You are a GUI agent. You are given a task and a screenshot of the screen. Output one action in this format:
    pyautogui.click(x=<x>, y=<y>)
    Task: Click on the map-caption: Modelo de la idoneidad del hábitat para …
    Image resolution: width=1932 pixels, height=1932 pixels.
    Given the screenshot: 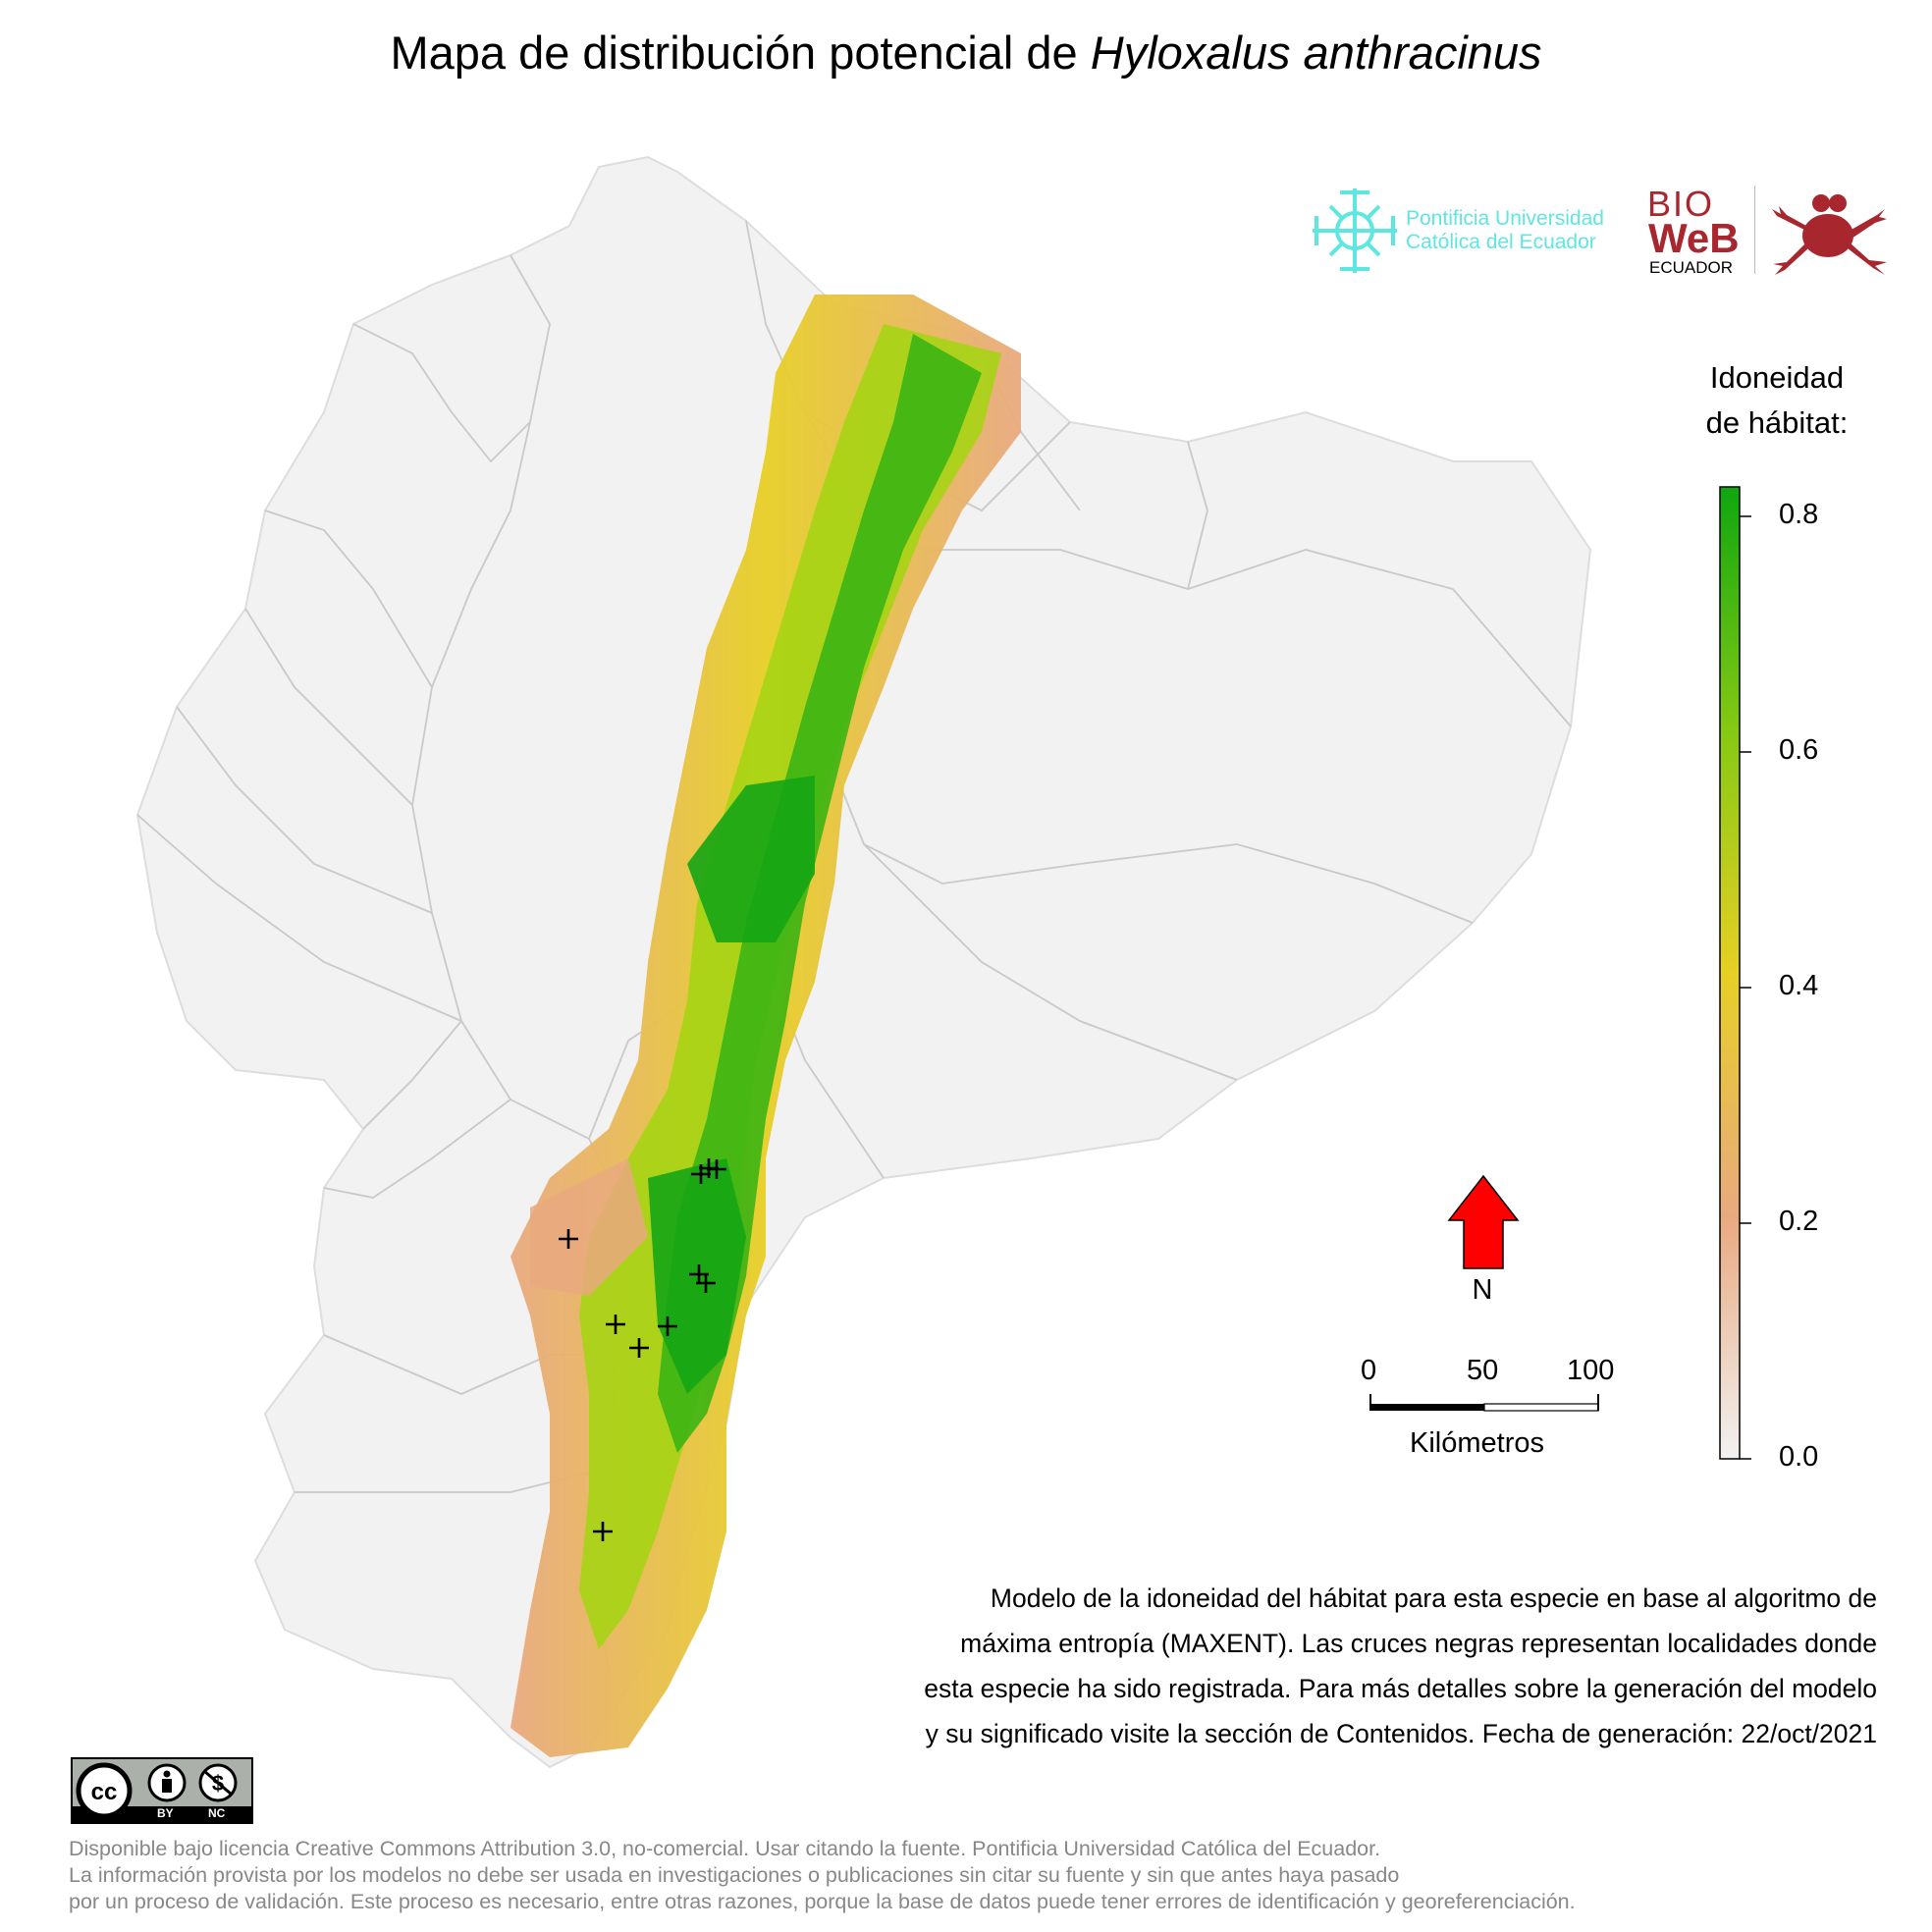 What is the action you would take?
    pyautogui.click(x=1400, y=1665)
    